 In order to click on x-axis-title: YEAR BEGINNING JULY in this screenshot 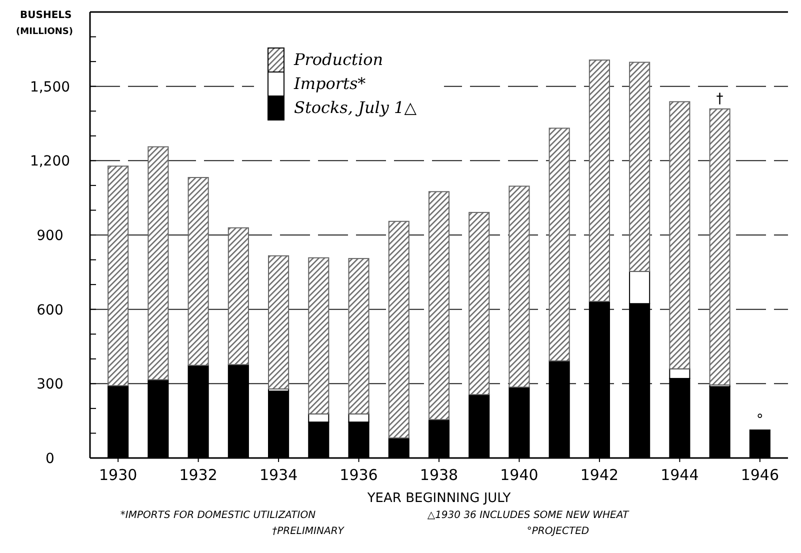, I will do `click(438, 498)`.